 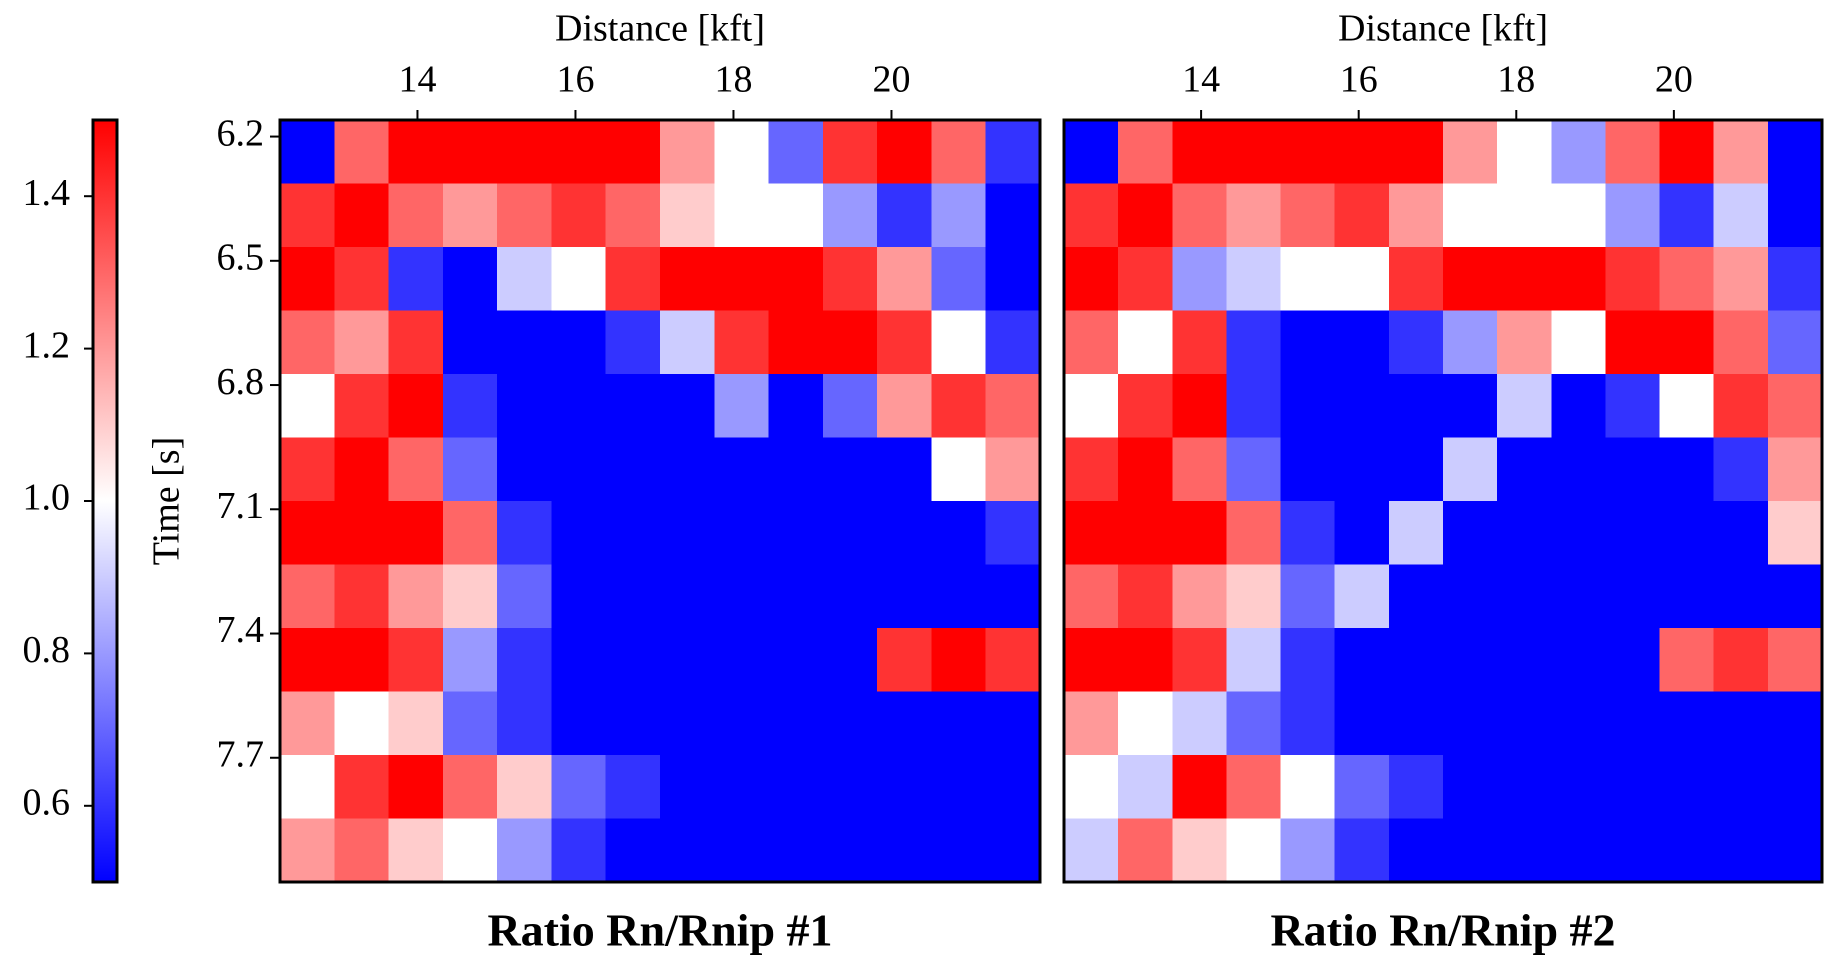 I want to click on x-tick-label: 14, so click(x=1201, y=80).